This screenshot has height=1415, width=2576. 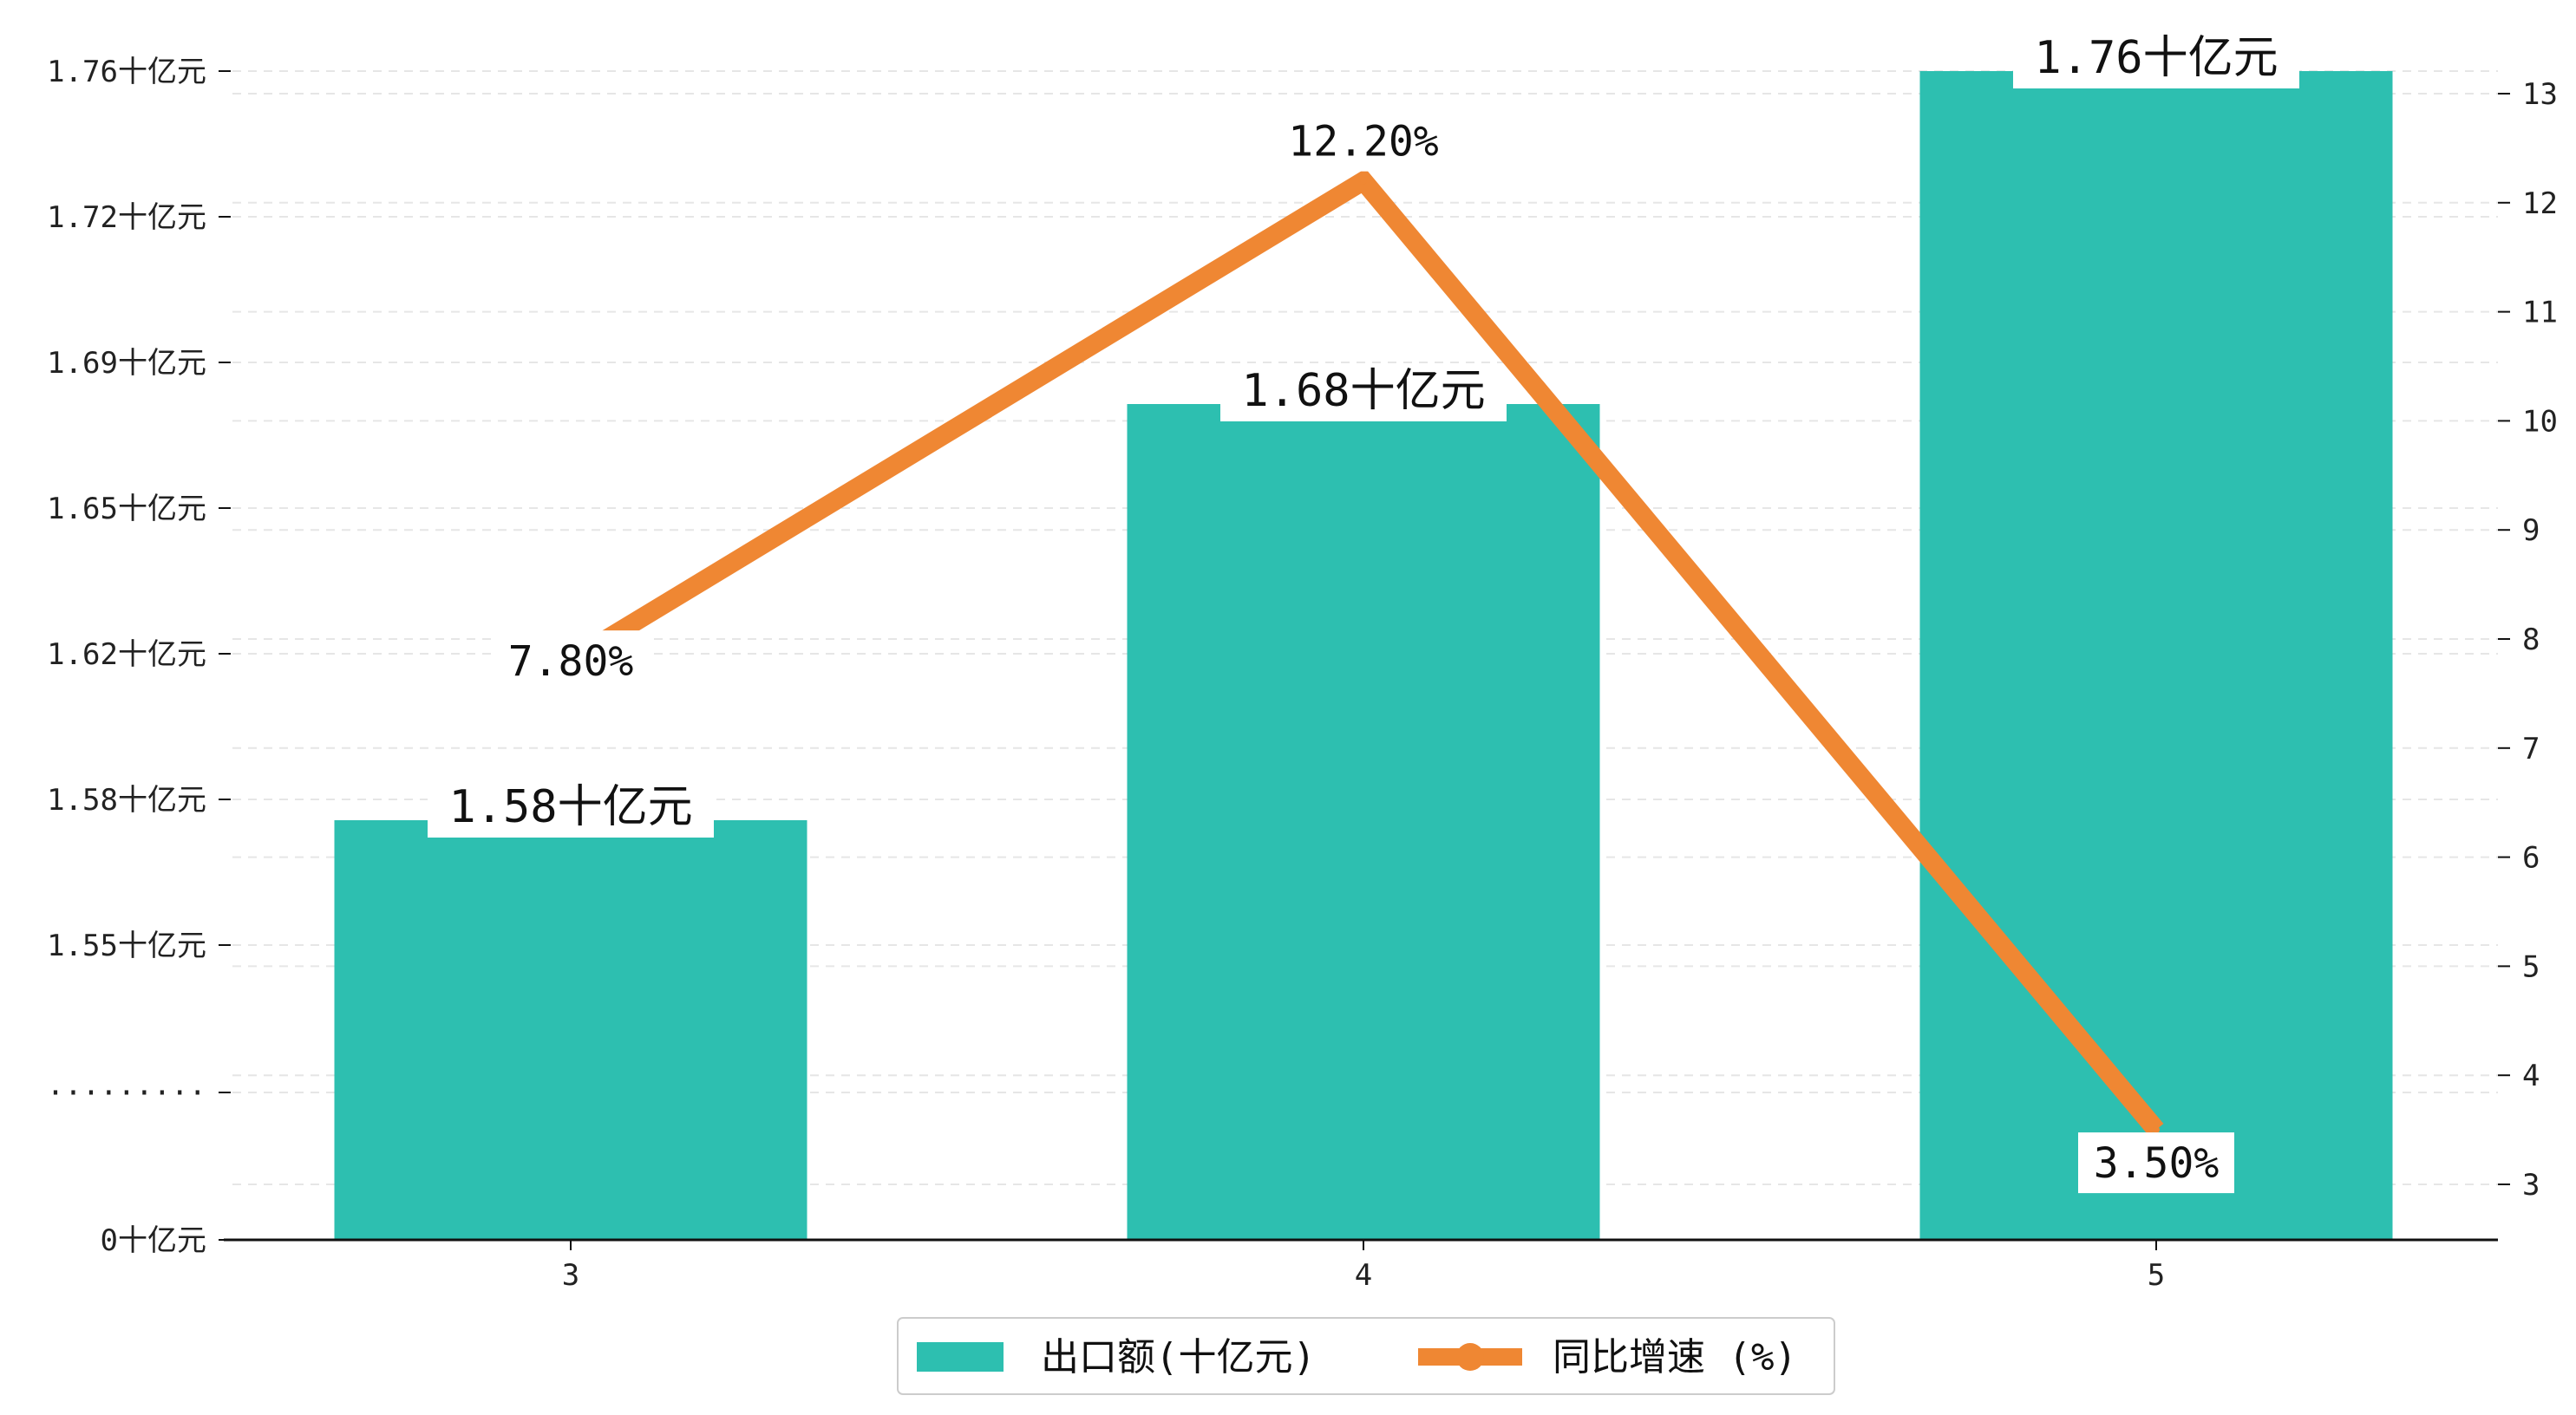 I want to click on left-axis-tick-label: 1.69十亿元, so click(x=126, y=363).